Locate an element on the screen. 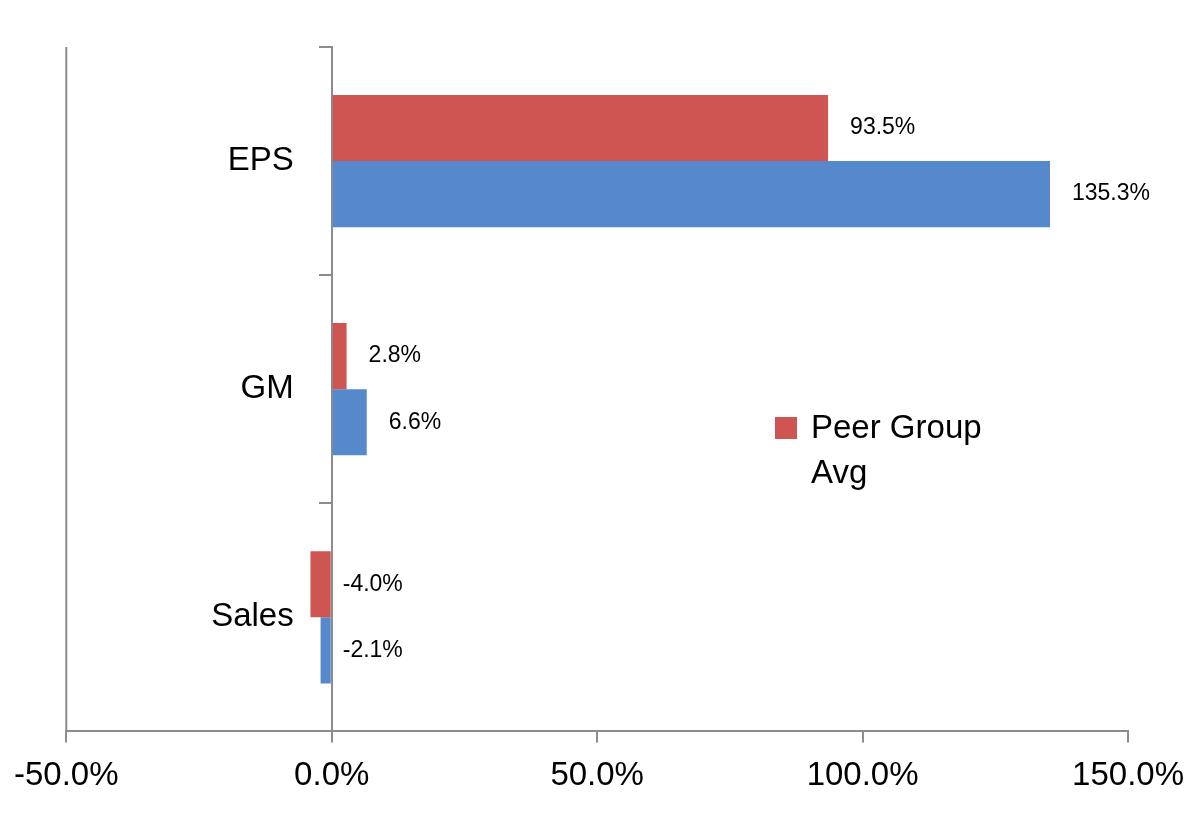  x-tick-label: 100.0% is located at coordinates (862, 774).